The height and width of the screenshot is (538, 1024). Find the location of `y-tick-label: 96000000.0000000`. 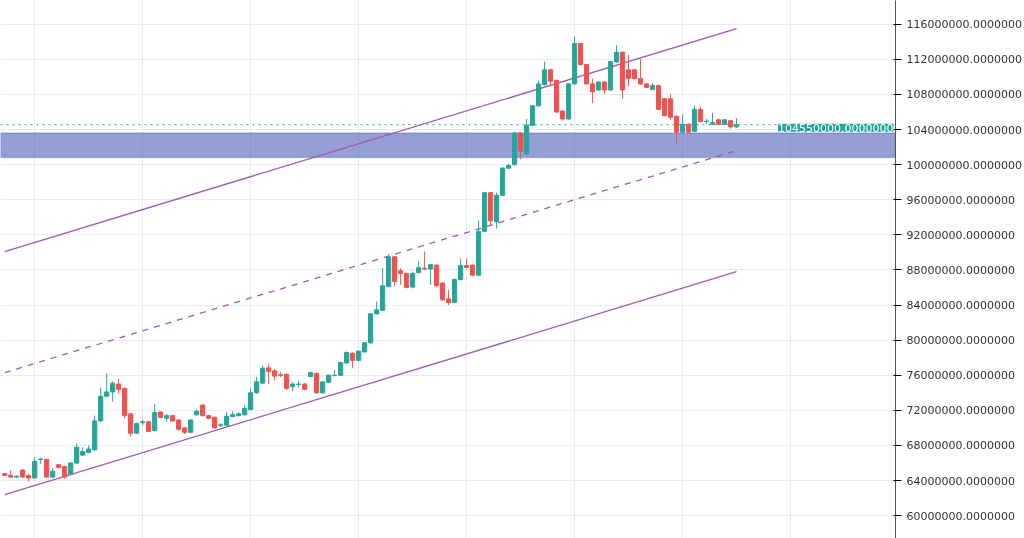

y-tick-label: 96000000.0000000 is located at coordinates (960, 200).